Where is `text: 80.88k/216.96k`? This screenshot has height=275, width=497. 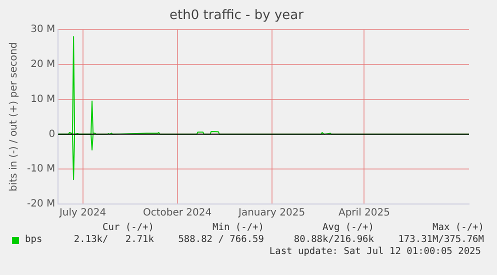
text: 80.88k/216.96k is located at coordinates (333, 240).